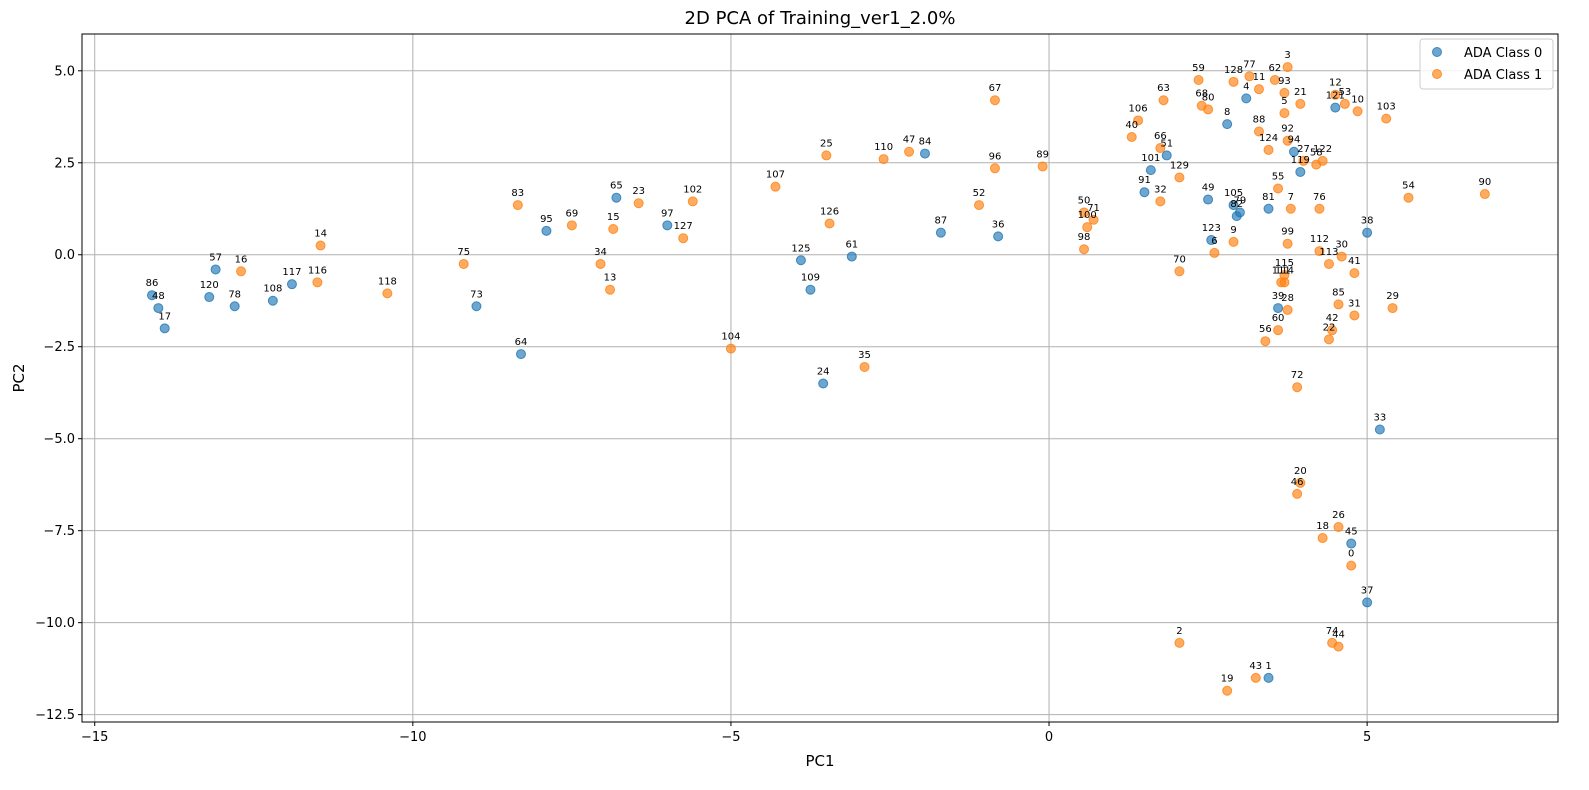 The width and height of the screenshot is (1589, 790). What do you see at coordinates (317, 270) in the screenshot?
I see `point-label: 116` at bounding box center [317, 270].